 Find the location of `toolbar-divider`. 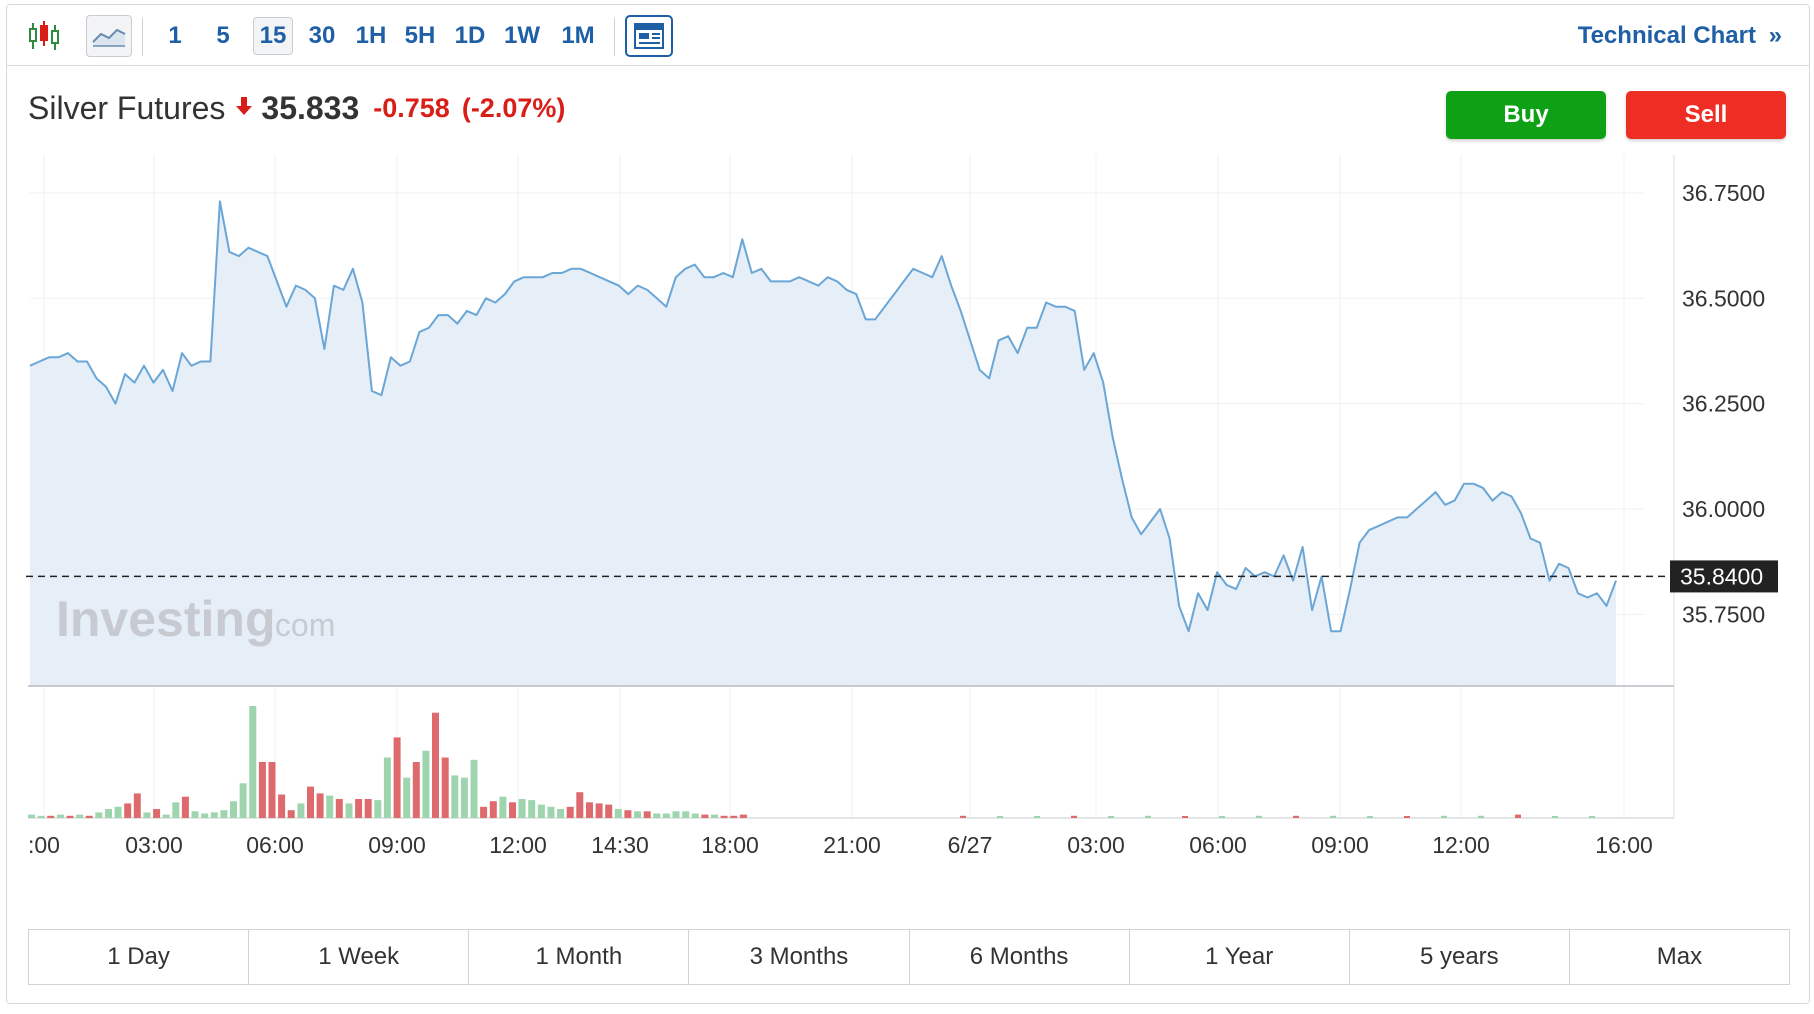

toolbar-divider is located at coordinates (142, 37).